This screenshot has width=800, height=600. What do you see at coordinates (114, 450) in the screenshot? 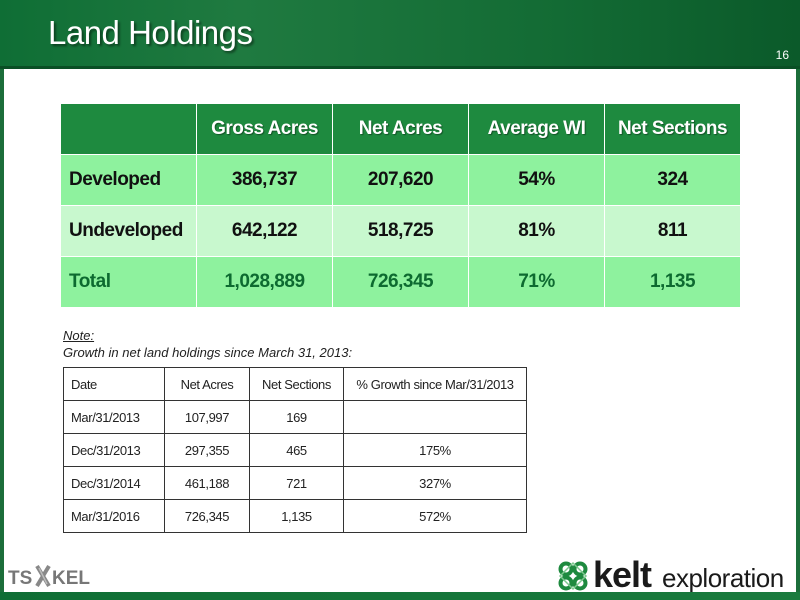
I see `date-cell: Dec/31/2013` at bounding box center [114, 450].